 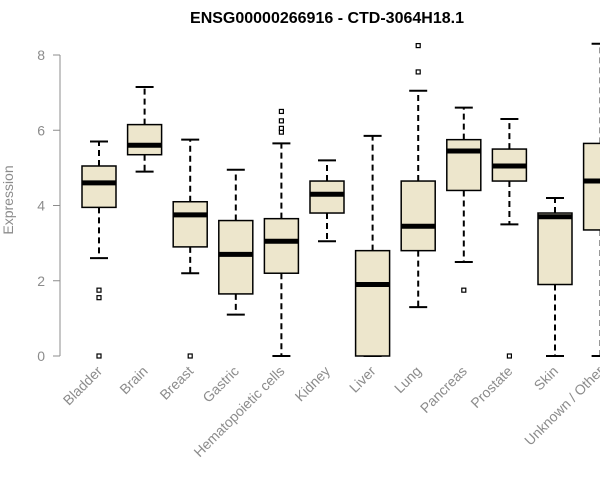 What do you see at coordinates (418, 175) in the screenshot?
I see `box-lung` at bounding box center [418, 175].